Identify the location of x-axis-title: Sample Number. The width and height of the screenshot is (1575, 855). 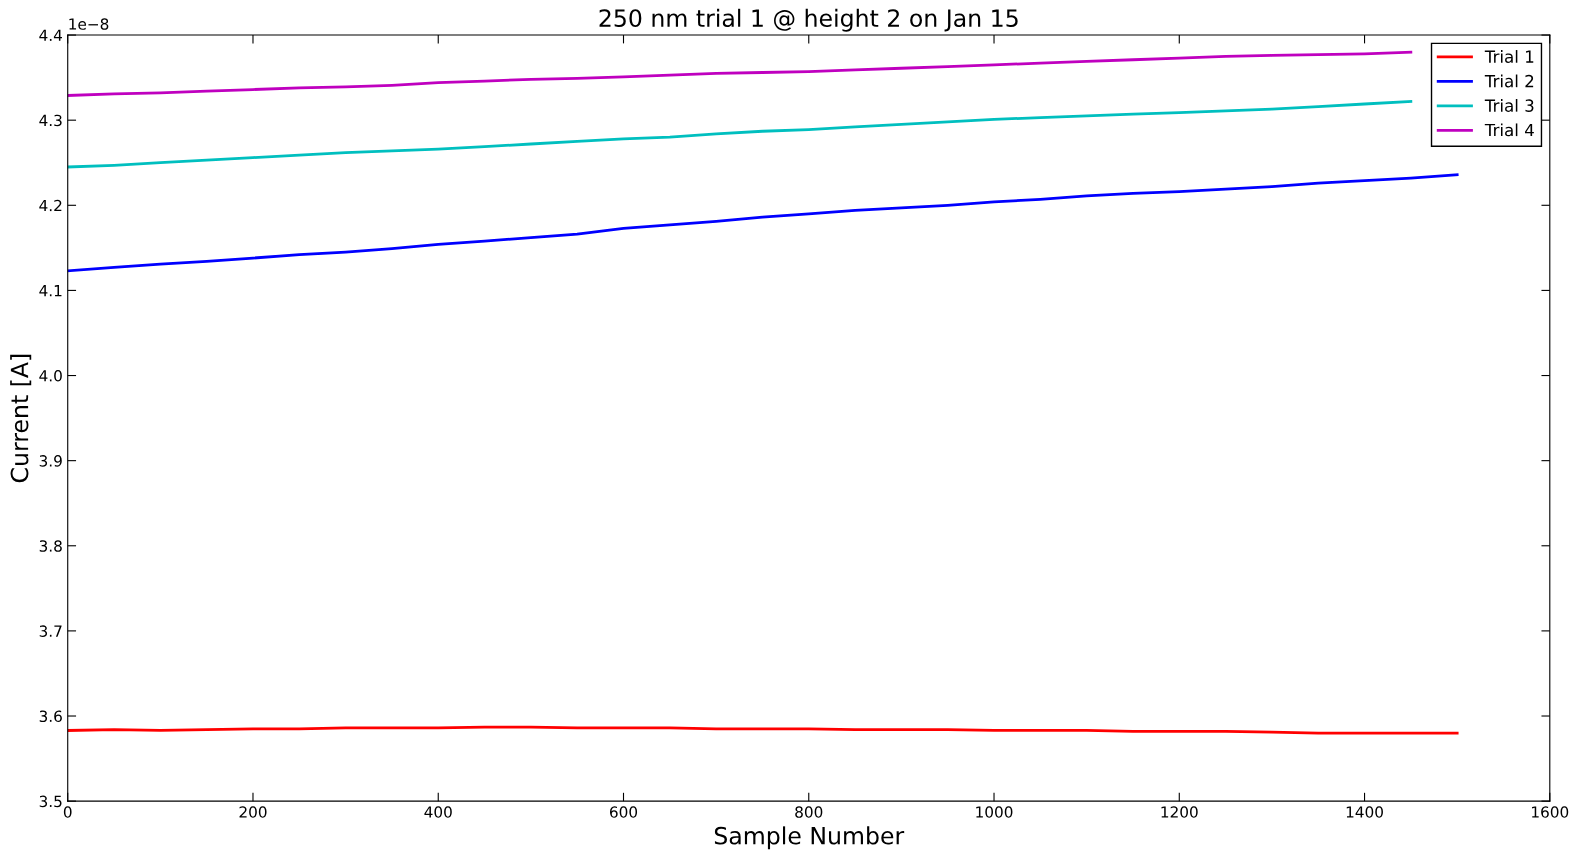
(809, 838).